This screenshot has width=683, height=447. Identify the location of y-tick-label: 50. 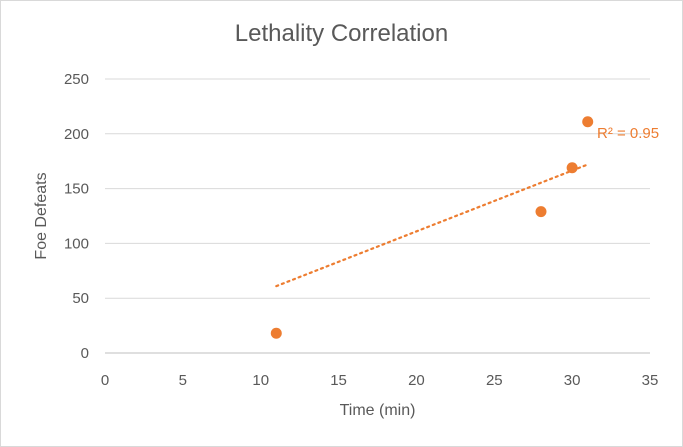
(80, 298).